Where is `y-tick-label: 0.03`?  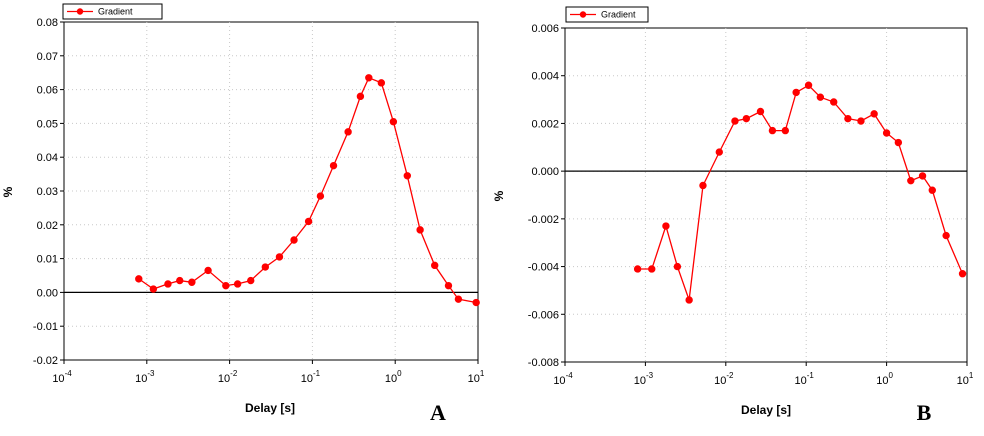 y-tick-label: 0.03 is located at coordinates (47, 192).